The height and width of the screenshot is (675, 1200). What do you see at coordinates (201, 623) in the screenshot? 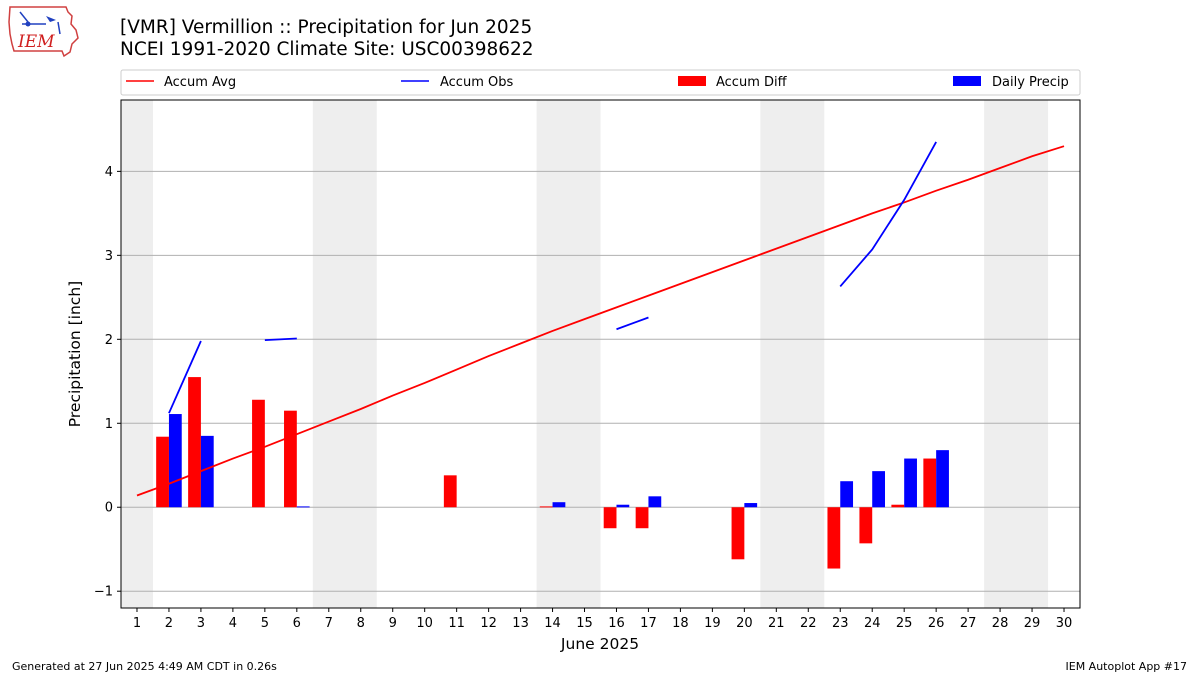
I see `x-tick-label: 3` at bounding box center [201, 623].